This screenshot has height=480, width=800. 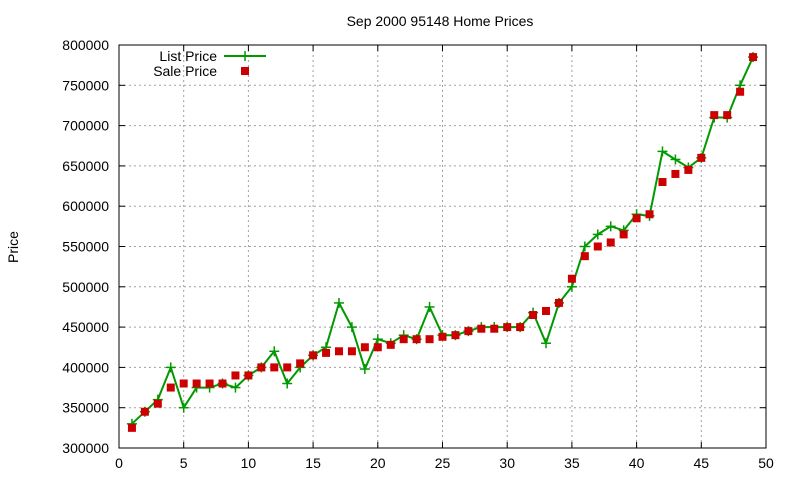 What do you see at coordinates (13, 247) in the screenshot?
I see `y-axis-label: Price` at bounding box center [13, 247].